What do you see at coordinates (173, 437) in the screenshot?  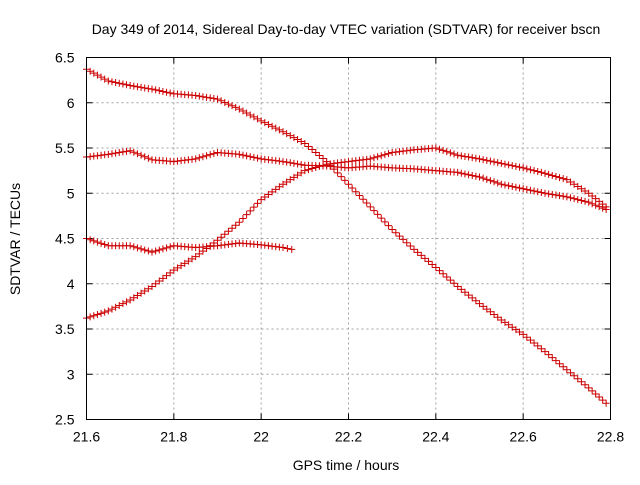 I see `x-tick-label: 21.8` at bounding box center [173, 437].